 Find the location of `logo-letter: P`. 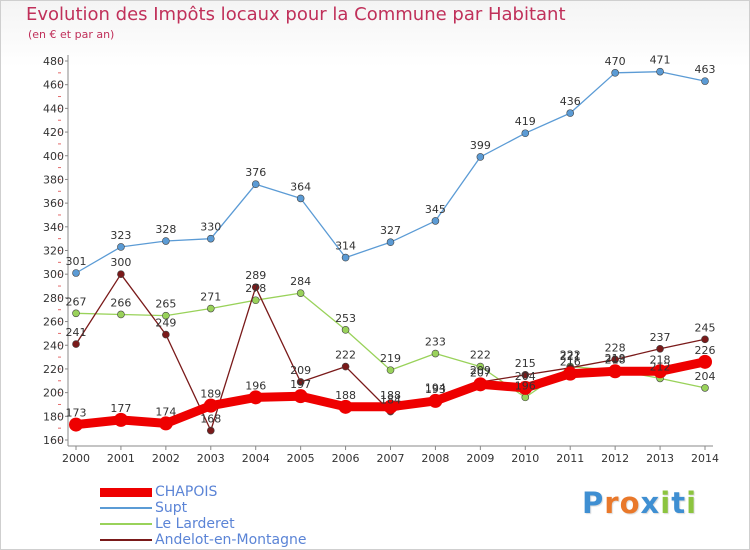

logo-letter: P is located at coordinates (593, 503).